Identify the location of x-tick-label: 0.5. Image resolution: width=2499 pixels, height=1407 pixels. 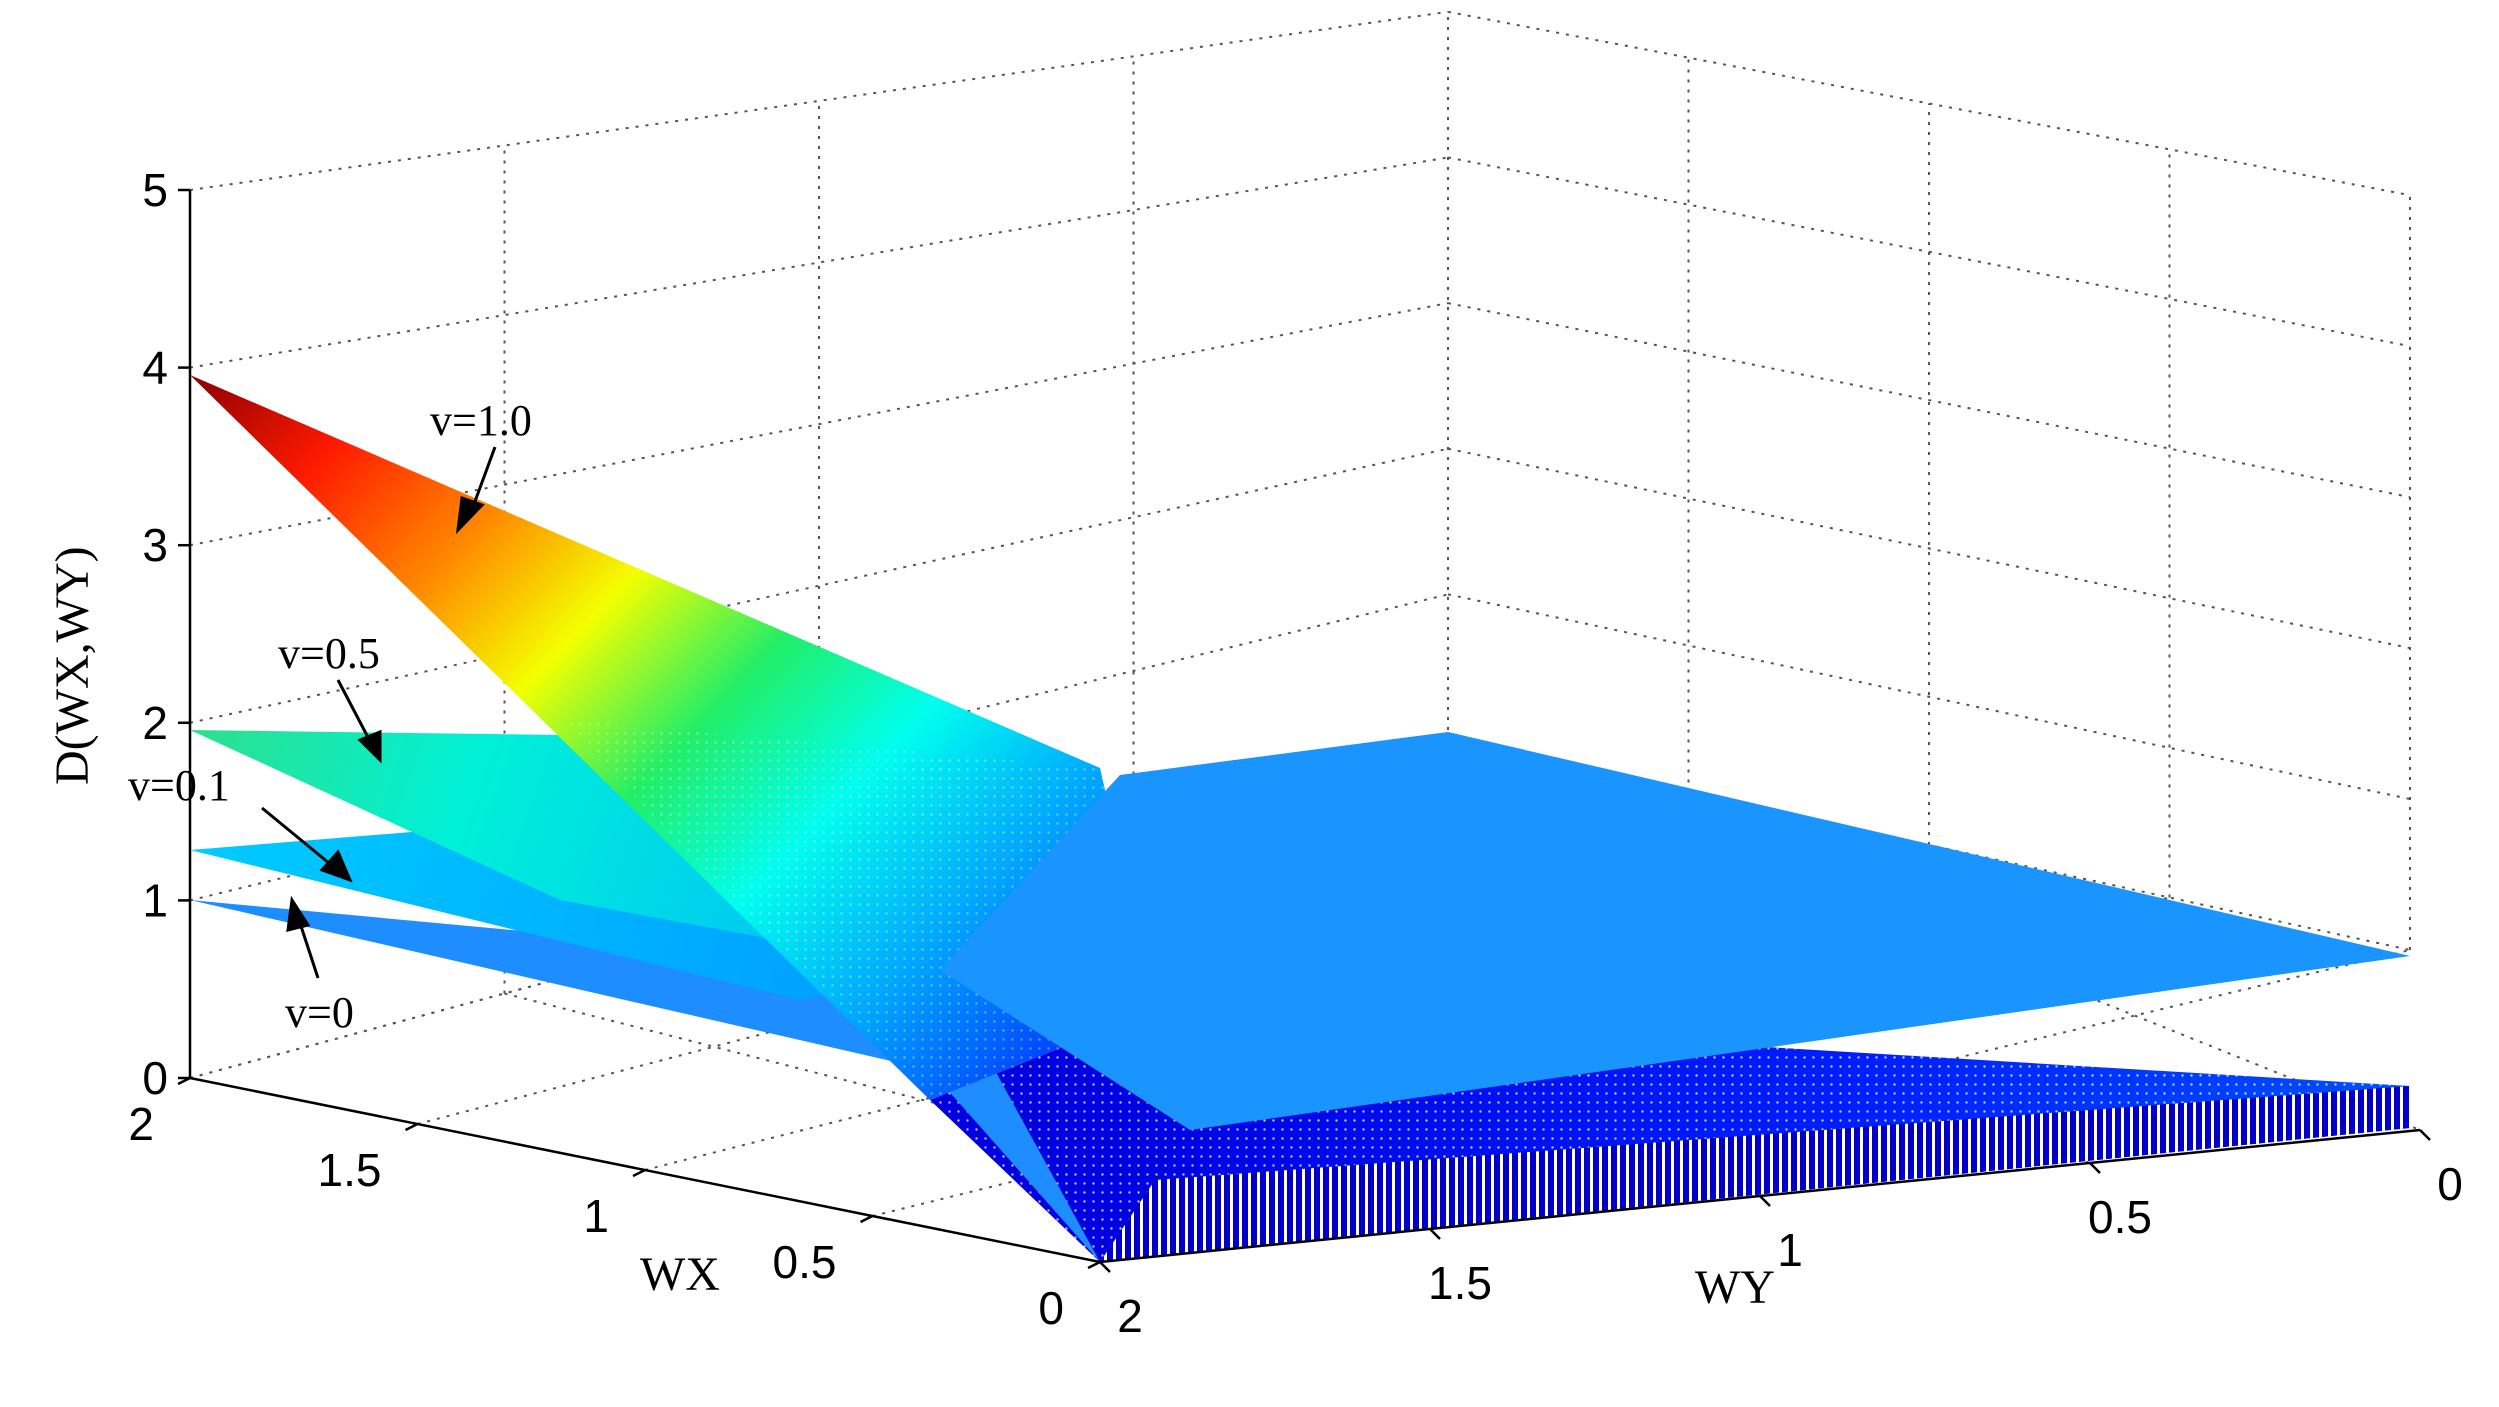
(805, 1262).